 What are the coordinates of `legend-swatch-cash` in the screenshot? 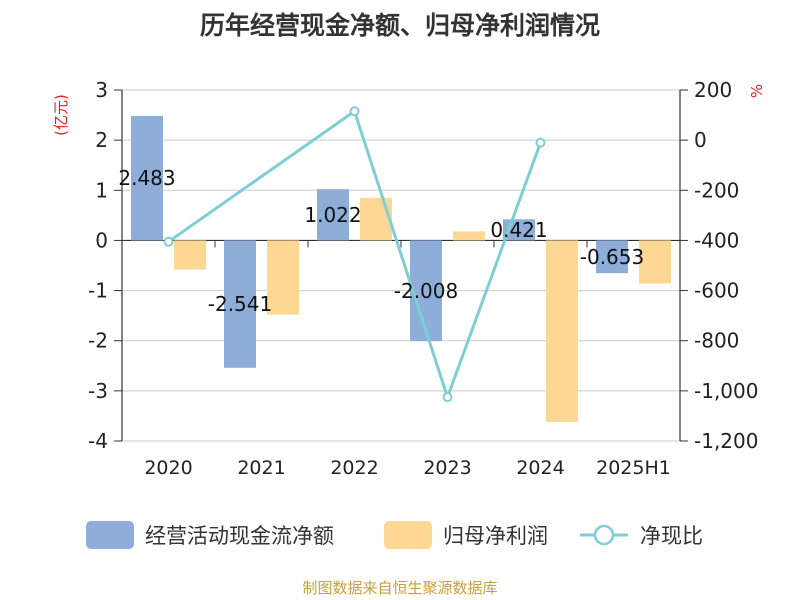 It's located at (110, 535).